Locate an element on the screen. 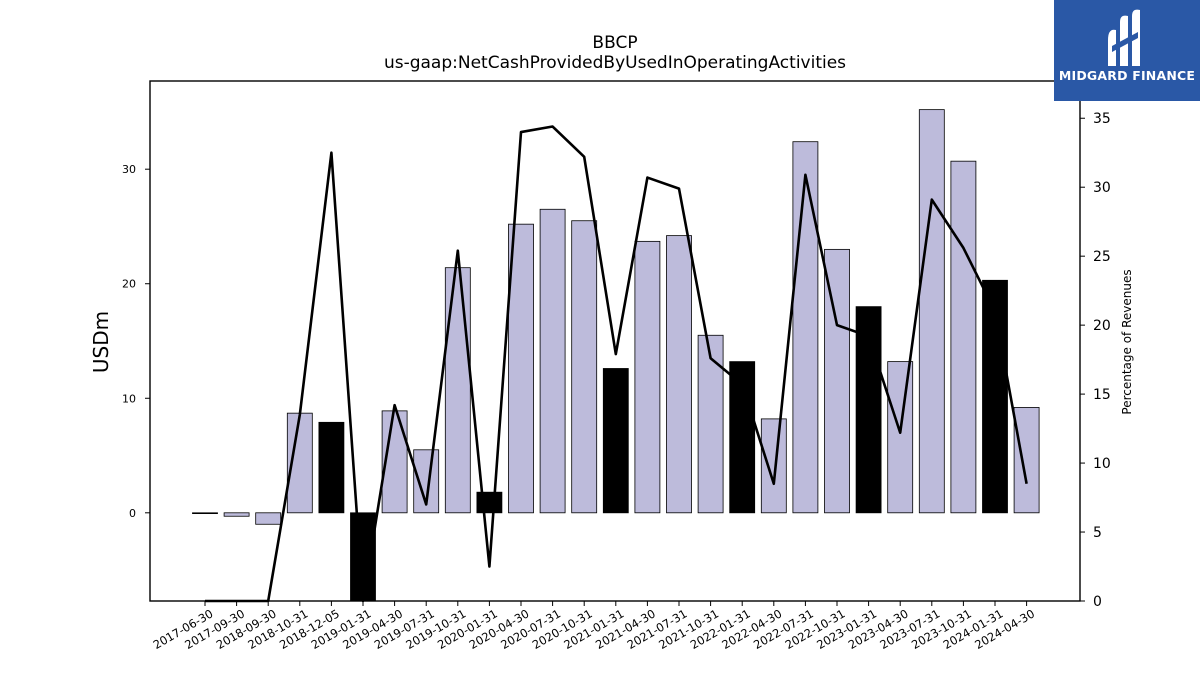  y2-tick-label: 5 is located at coordinates (1097, 533).